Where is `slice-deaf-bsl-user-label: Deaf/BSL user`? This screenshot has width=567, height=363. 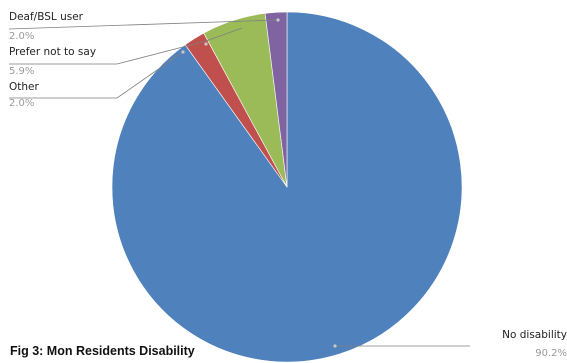 slice-deaf-bsl-user-label: Deaf/BSL user is located at coordinates (46, 17).